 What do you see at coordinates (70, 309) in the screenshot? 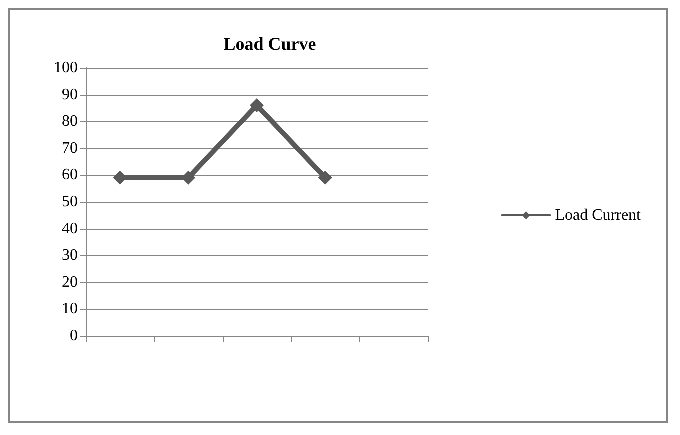
I see `y-tick-label: 10` at bounding box center [70, 309].